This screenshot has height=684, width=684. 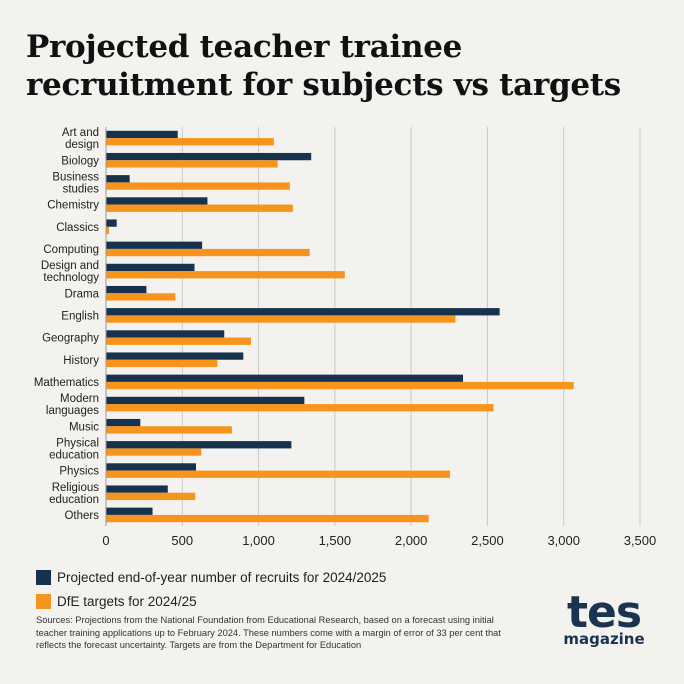 I want to click on category-label: Physics, so click(x=79, y=472).